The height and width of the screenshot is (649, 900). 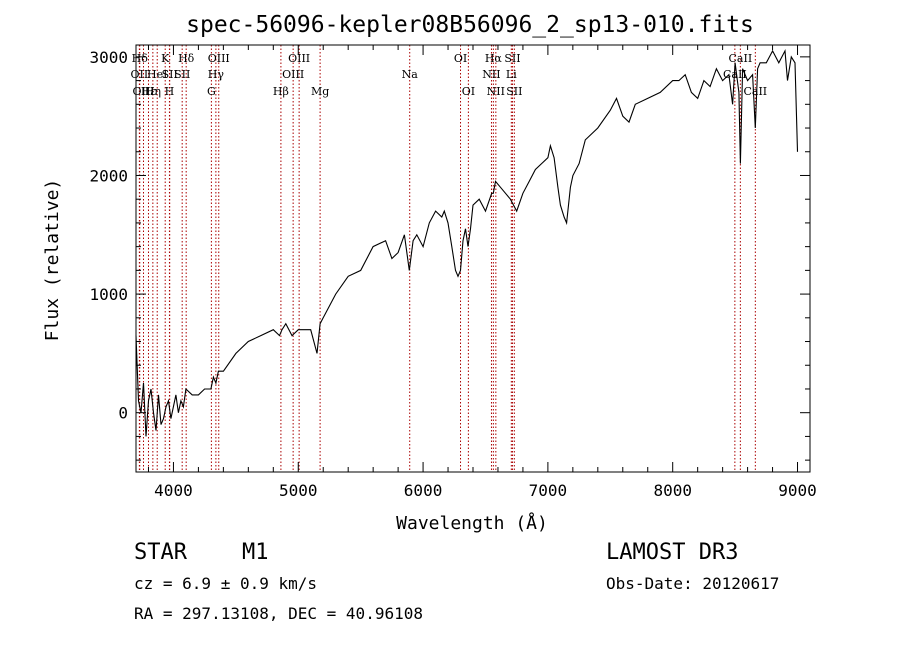 I want to click on survey-name: LAMOST DR3, so click(x=672, y=552).